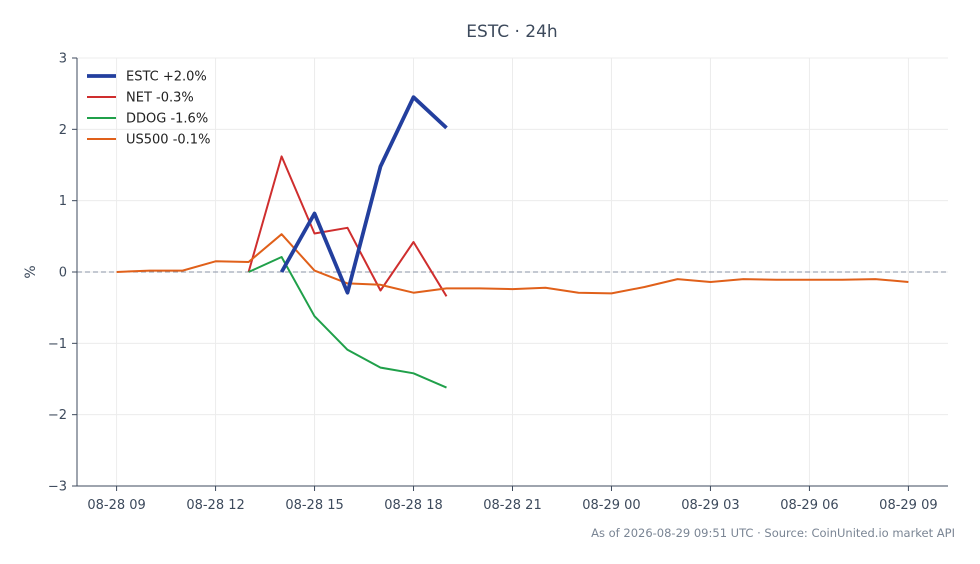 This screenshot has width=980, height=564. Describe the element at coordinates (57, 487) in the screenshot. I see `y-tick-label-0: −3` at that location.